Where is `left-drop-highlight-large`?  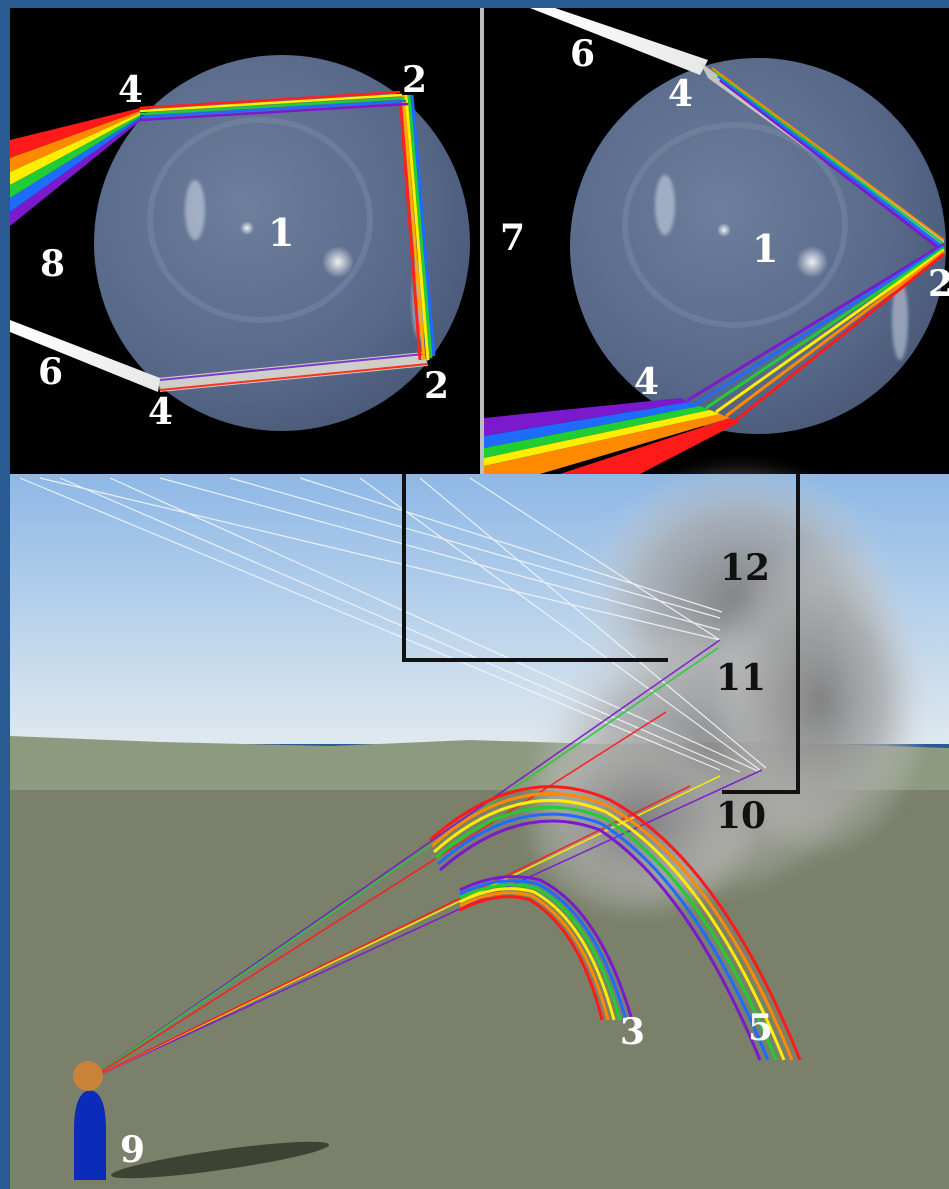
left-drop-highlight-large is located at coordinates (338, 262).